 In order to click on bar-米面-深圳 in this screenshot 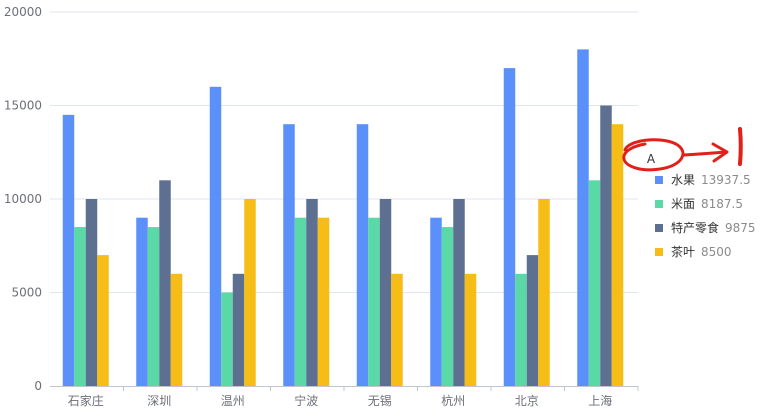, I will do `click(153, 306)`.